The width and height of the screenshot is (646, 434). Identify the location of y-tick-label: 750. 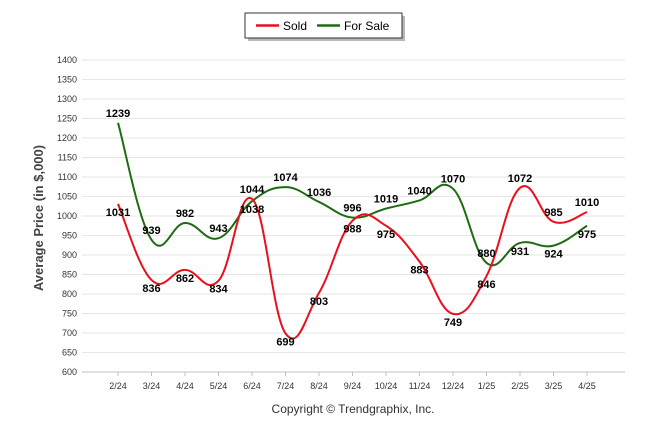
(69, 314).